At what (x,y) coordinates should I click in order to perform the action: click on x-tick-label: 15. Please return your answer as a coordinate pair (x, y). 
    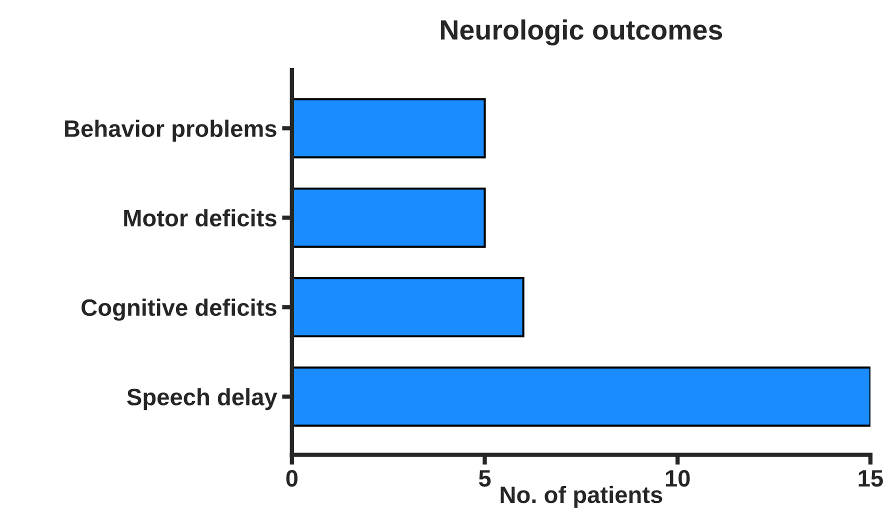
    Looking at the image, I should click on (870, 478).